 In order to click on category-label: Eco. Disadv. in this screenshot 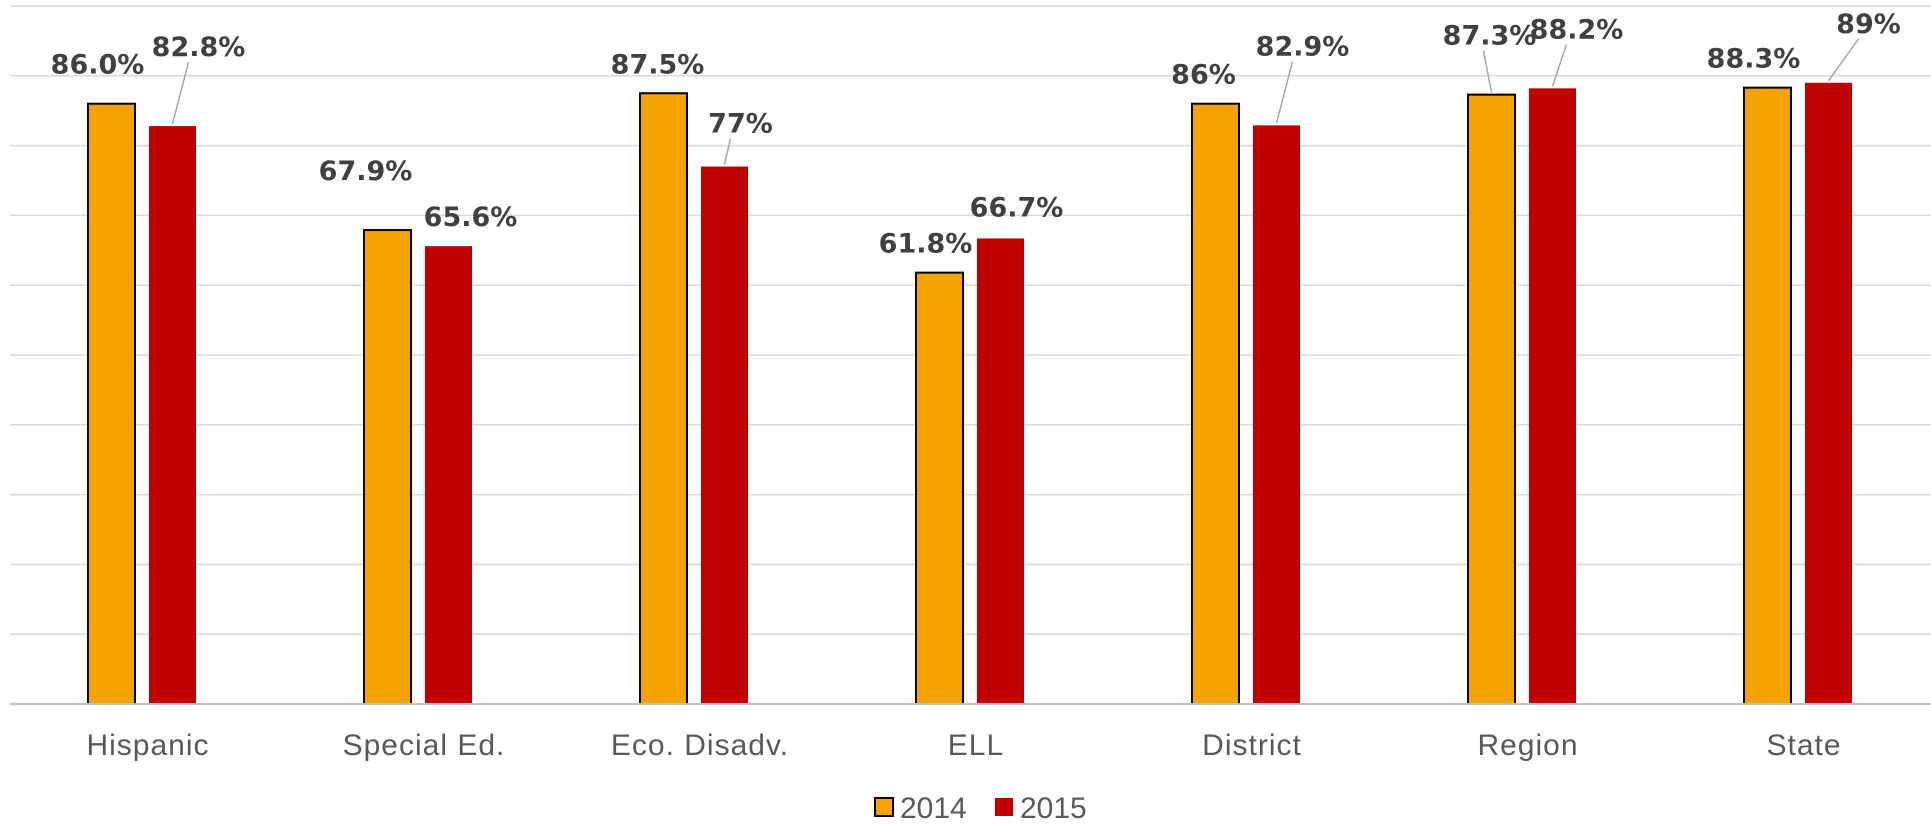, I will do `click(700, 745)`.